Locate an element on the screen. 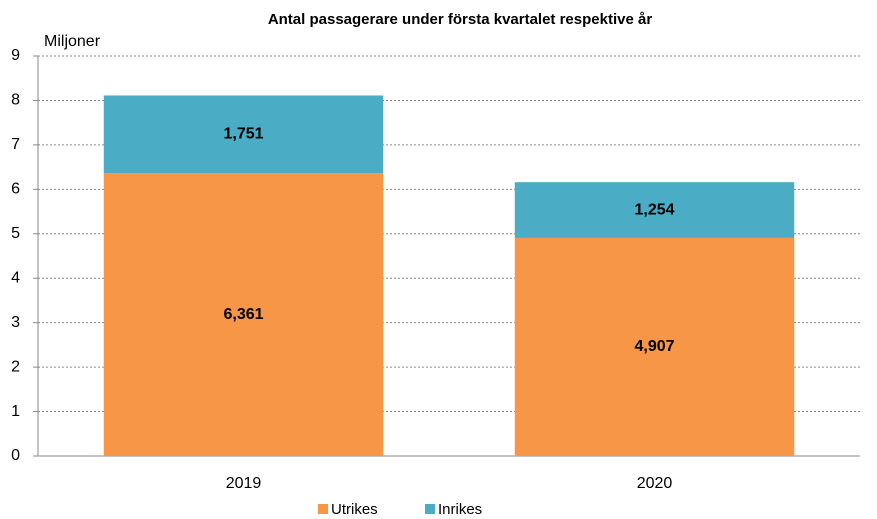  x-tick-label: 2019 is located at coordinates (244, 483).